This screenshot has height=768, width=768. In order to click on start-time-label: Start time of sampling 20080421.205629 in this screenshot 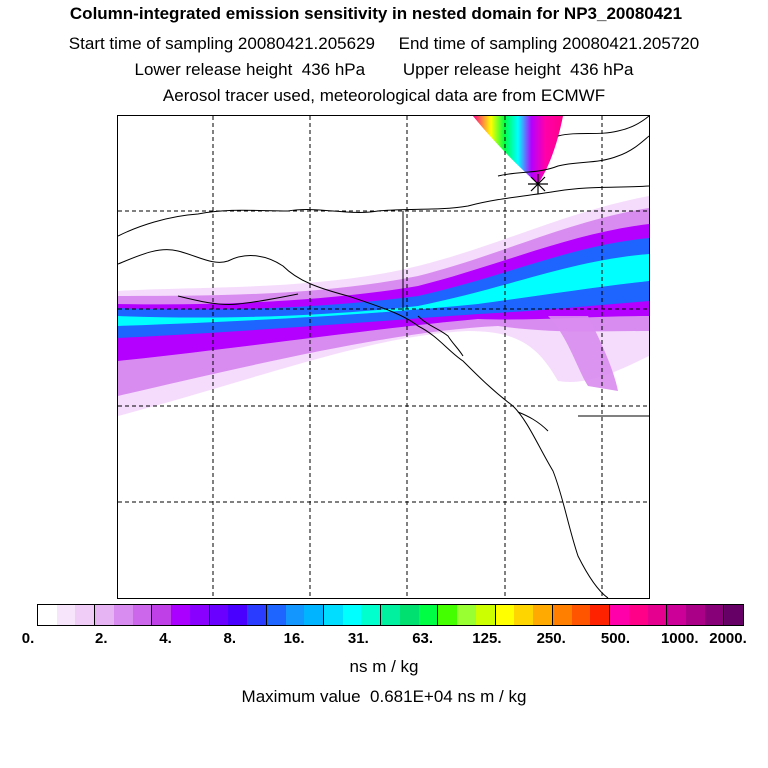, I will do `click(222, 43)`.